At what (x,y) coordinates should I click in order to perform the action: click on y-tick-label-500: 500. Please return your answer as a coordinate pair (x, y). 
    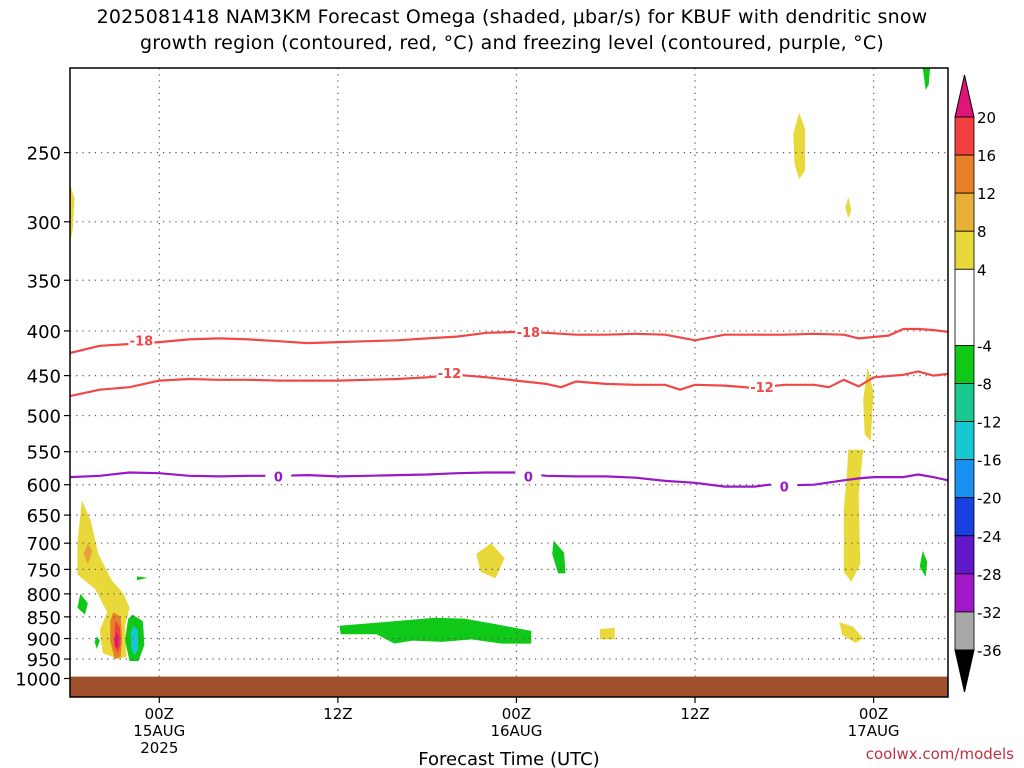
    Looking at the image, I should click on (44, 417).